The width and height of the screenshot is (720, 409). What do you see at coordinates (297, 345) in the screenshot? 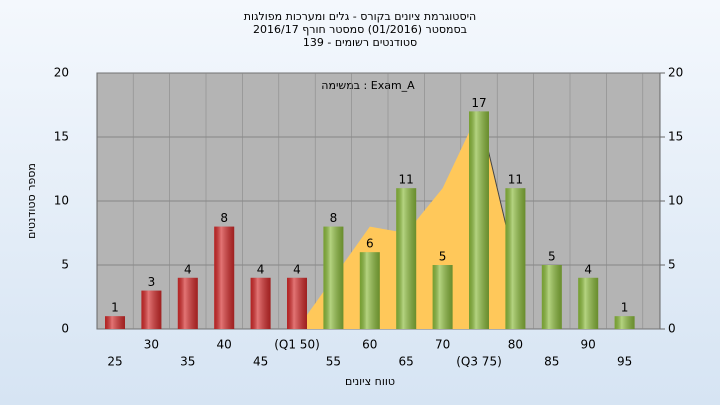
I see `x-tick-label: (Q1 50)` at bounding box center [297, 345].